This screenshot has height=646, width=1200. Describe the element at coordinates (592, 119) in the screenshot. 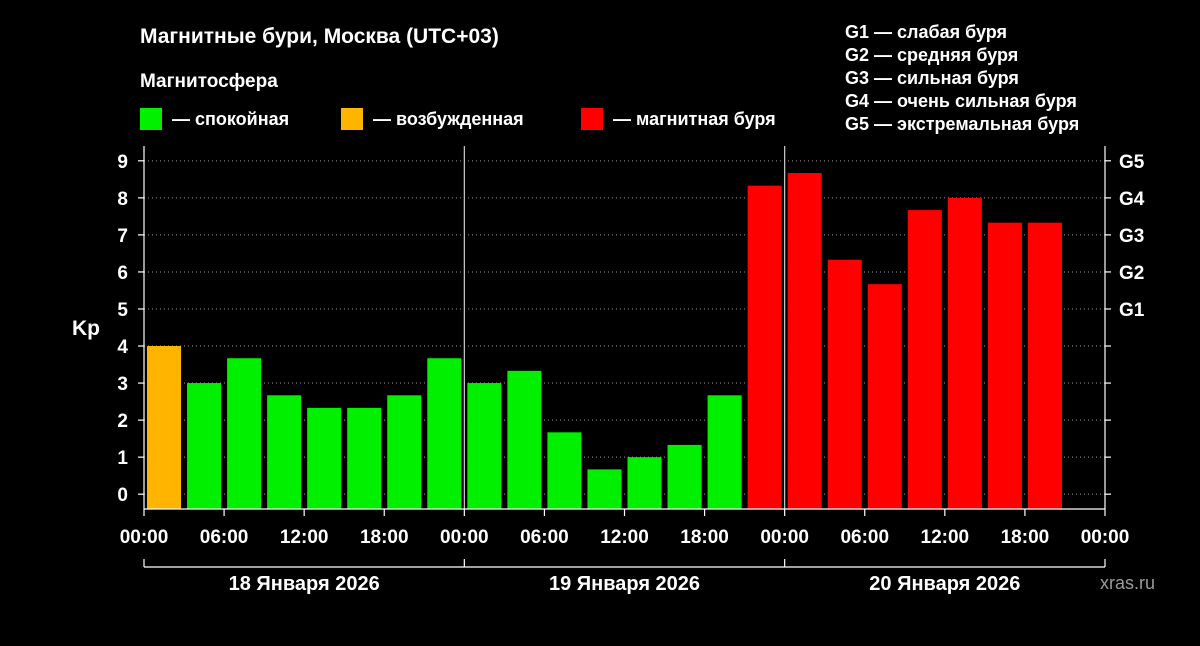

I see `legend-swatch-storm` at that location.